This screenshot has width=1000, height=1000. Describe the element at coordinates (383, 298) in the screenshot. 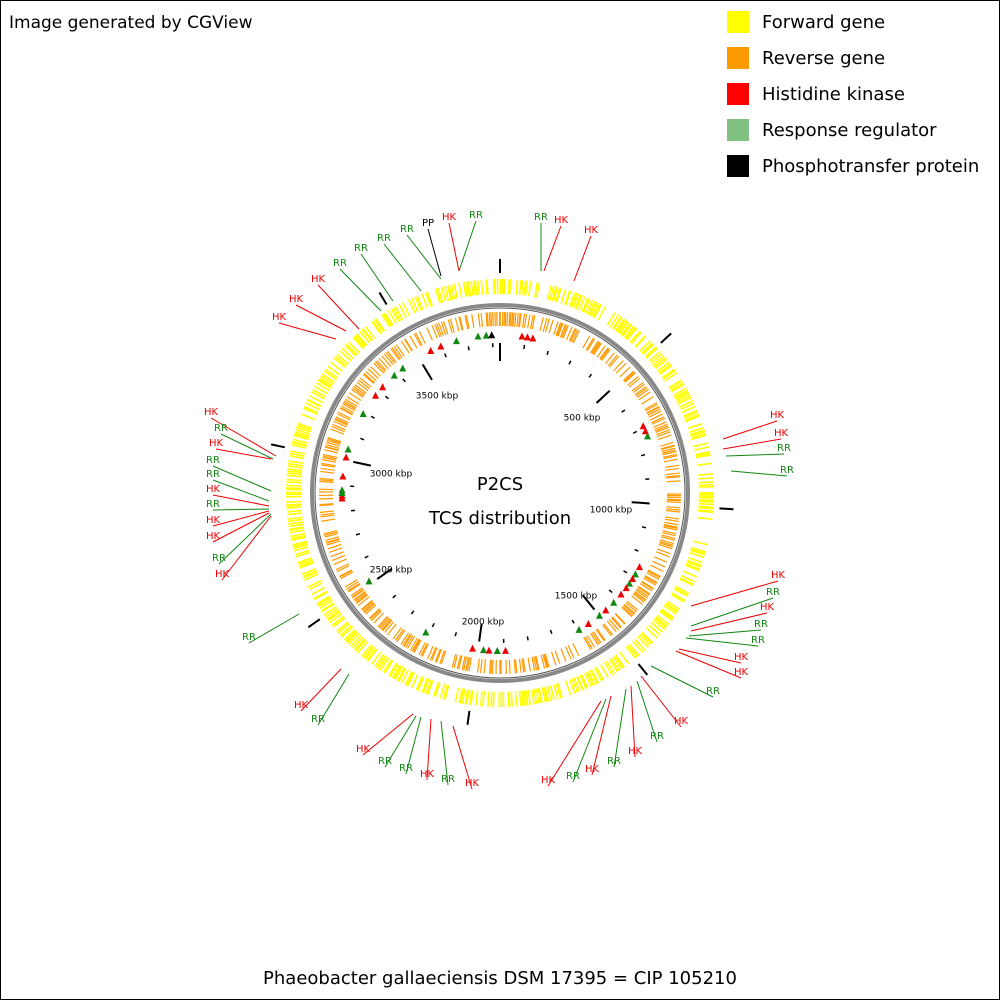

I see `outer-tick` at that location.